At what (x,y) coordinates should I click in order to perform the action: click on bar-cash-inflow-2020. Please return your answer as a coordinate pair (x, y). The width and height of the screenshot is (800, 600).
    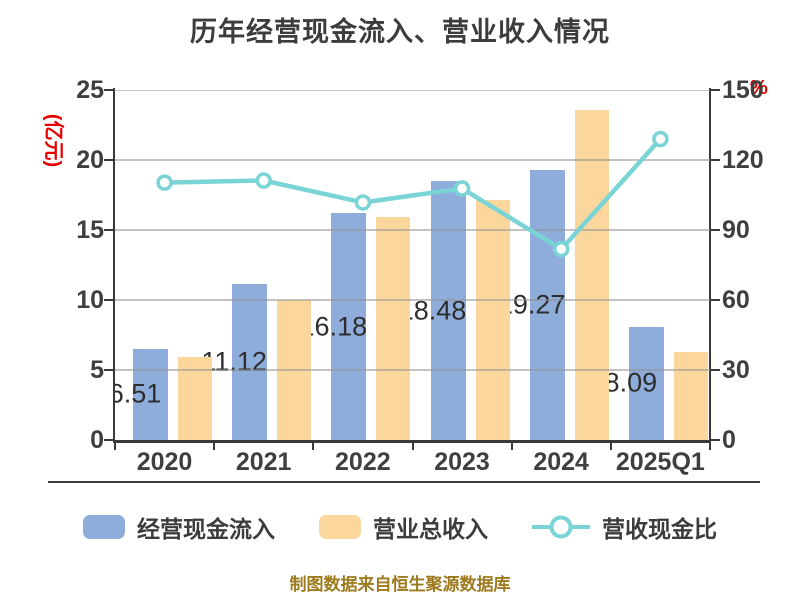
    Looking at the image, I should click on (150, 394).